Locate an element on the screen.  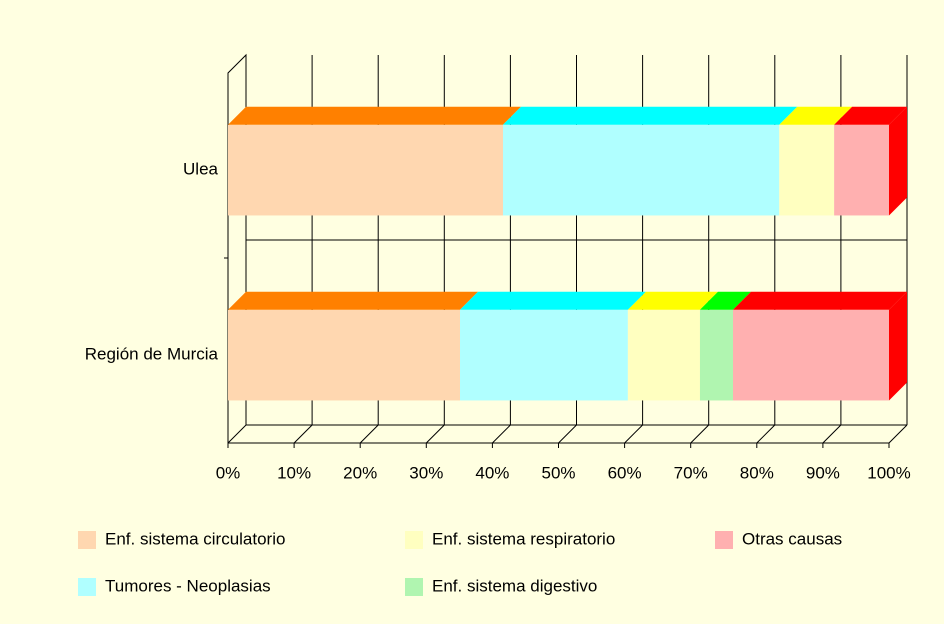
x-tick-label: 50% is located at coordinates (558, 472).